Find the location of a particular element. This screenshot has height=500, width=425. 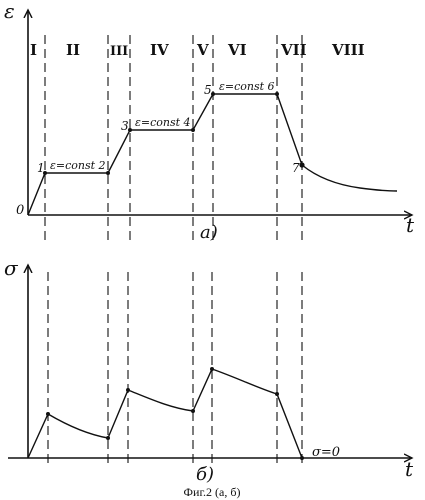

stage-label: I is located at coordinates (33, 50).